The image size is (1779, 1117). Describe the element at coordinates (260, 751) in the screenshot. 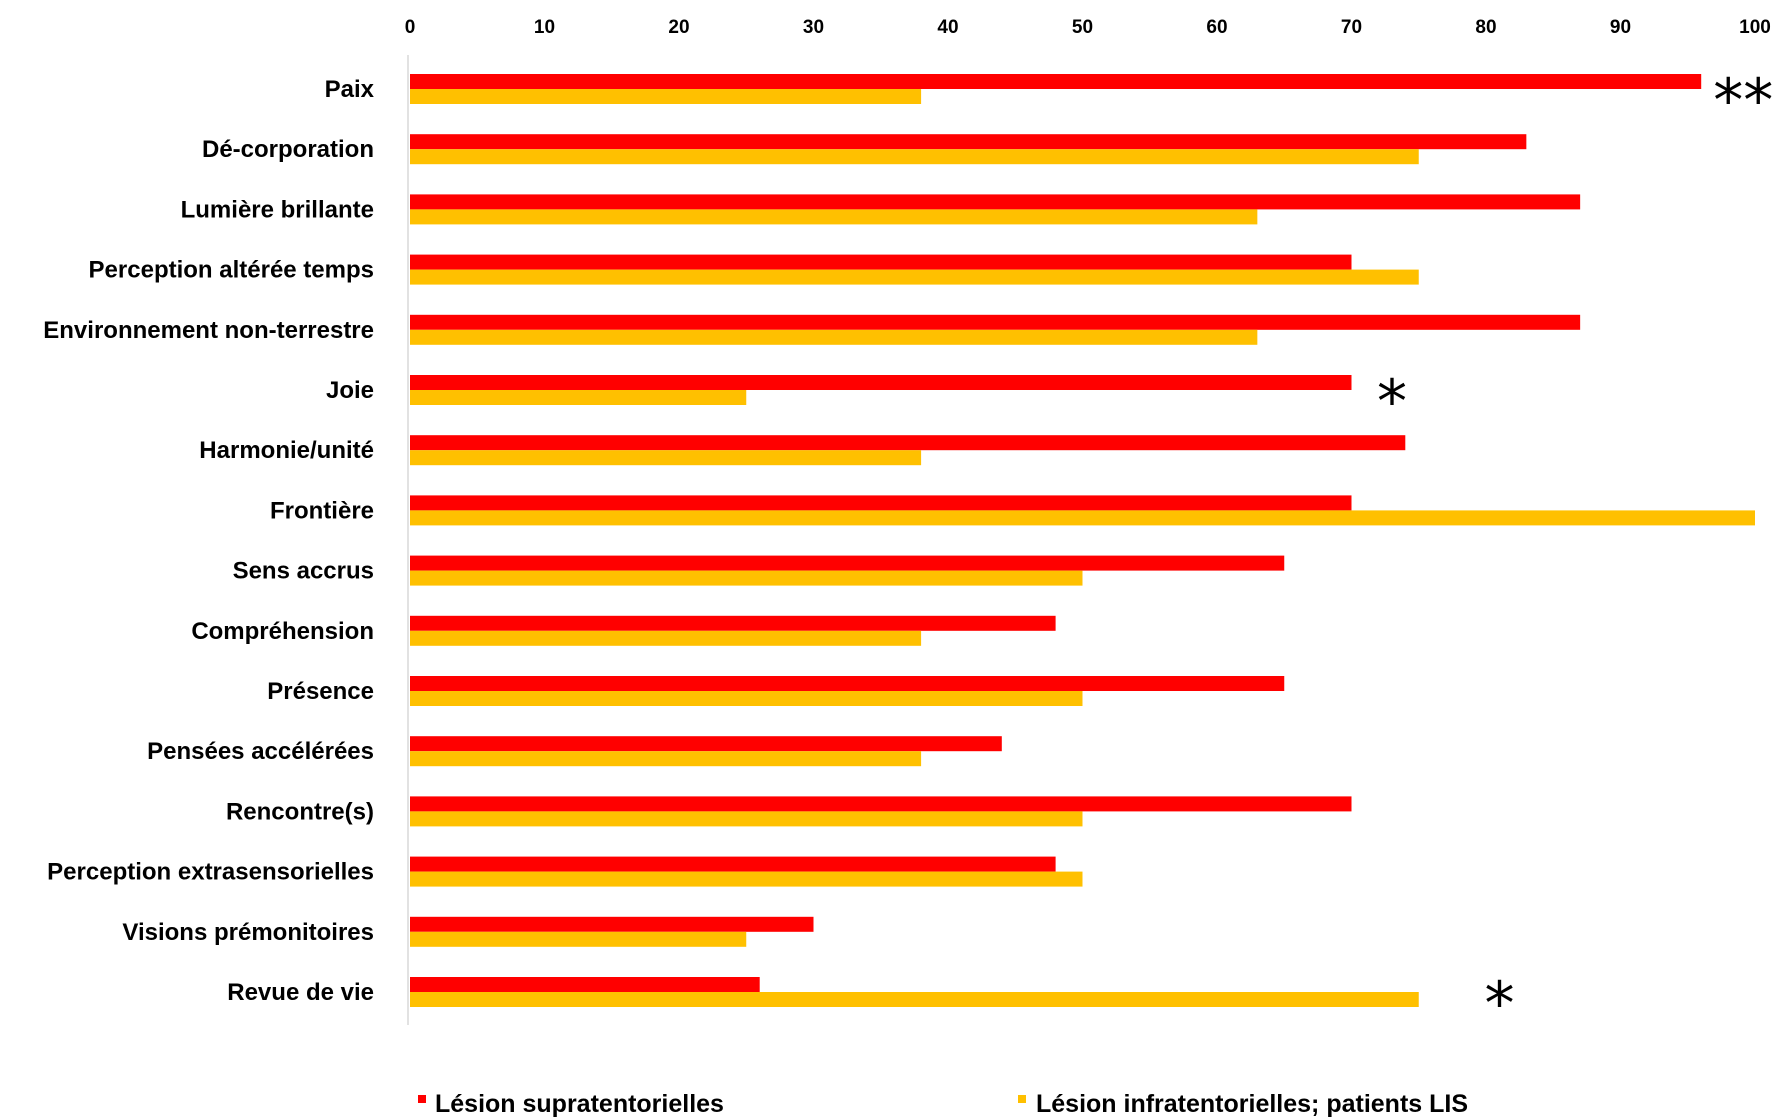

I see `category-label: Pensées accélérées` at that location.